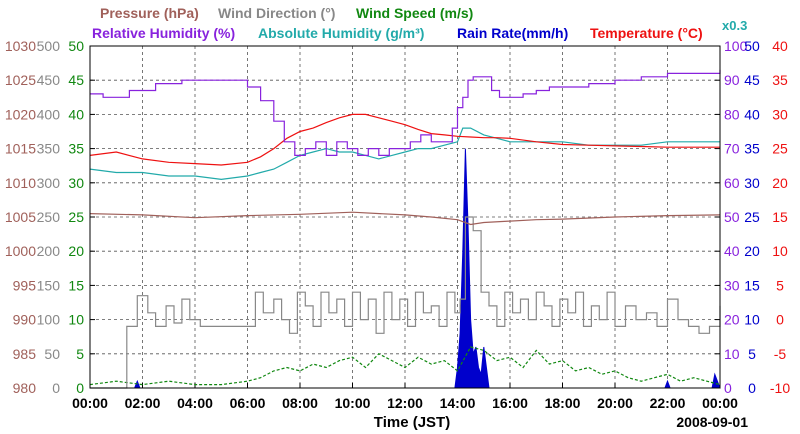 The width and height of the screenshot is (800, 434). I want to click on y-tick-label-relative-humidity: 50, so click(732, 217).